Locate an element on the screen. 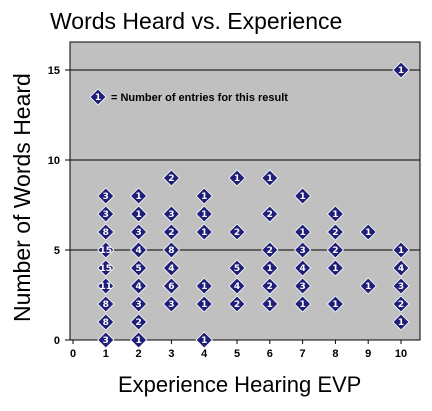  x-tick-label-2: 2 is located at coordinates (139, 354).